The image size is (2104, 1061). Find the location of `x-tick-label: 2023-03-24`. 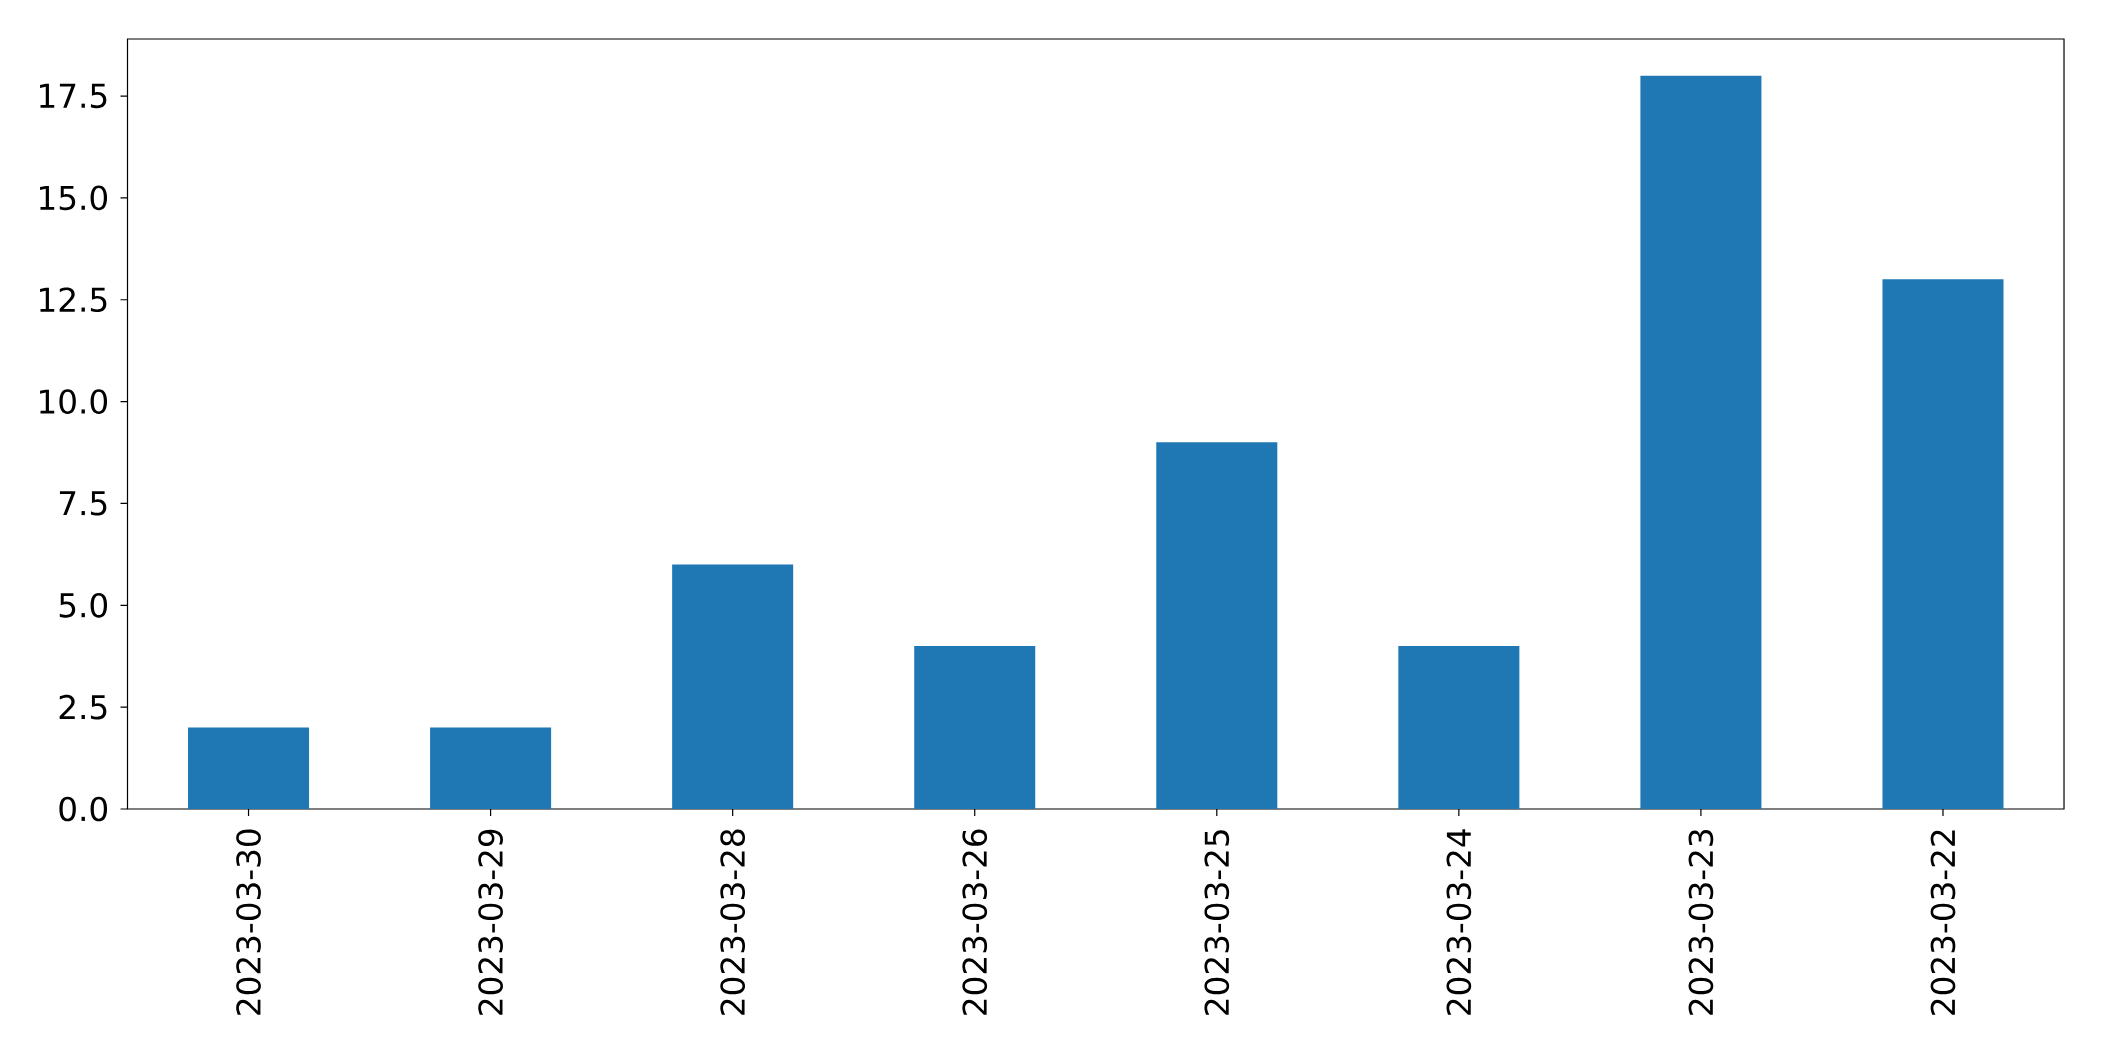

x-tick-label: 2023-03-24 is located at coordinates (1459, 922).